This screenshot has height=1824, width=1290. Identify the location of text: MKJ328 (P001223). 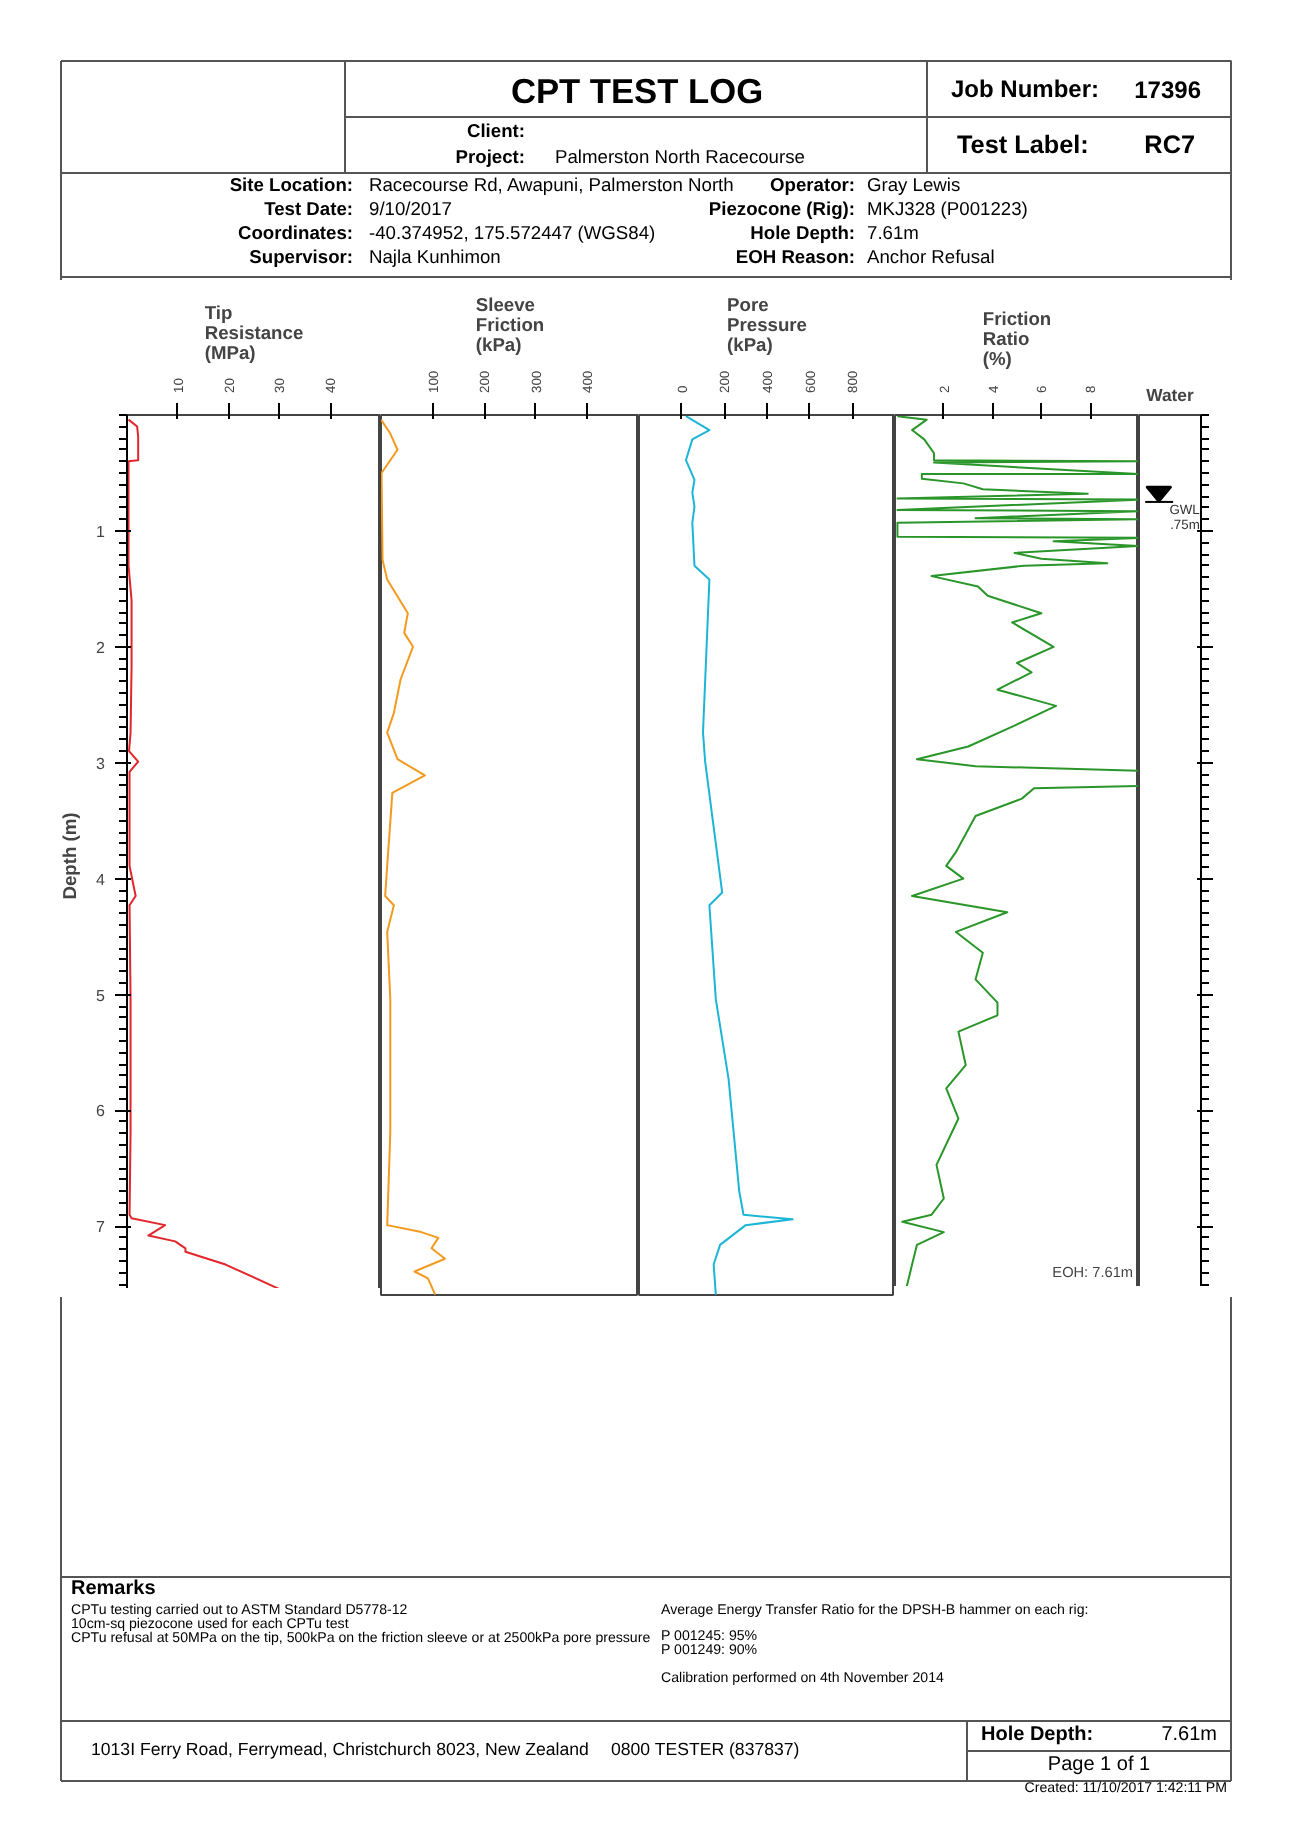
(947, 209).